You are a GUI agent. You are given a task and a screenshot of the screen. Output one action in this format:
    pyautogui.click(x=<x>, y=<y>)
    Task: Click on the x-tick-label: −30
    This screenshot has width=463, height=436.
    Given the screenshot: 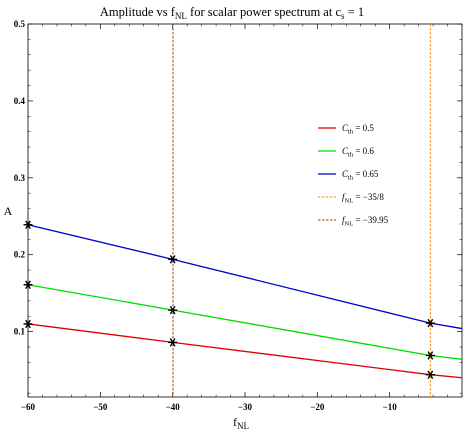 What is the action you would take?
    pyautogui.click(x=245, y=407)
    